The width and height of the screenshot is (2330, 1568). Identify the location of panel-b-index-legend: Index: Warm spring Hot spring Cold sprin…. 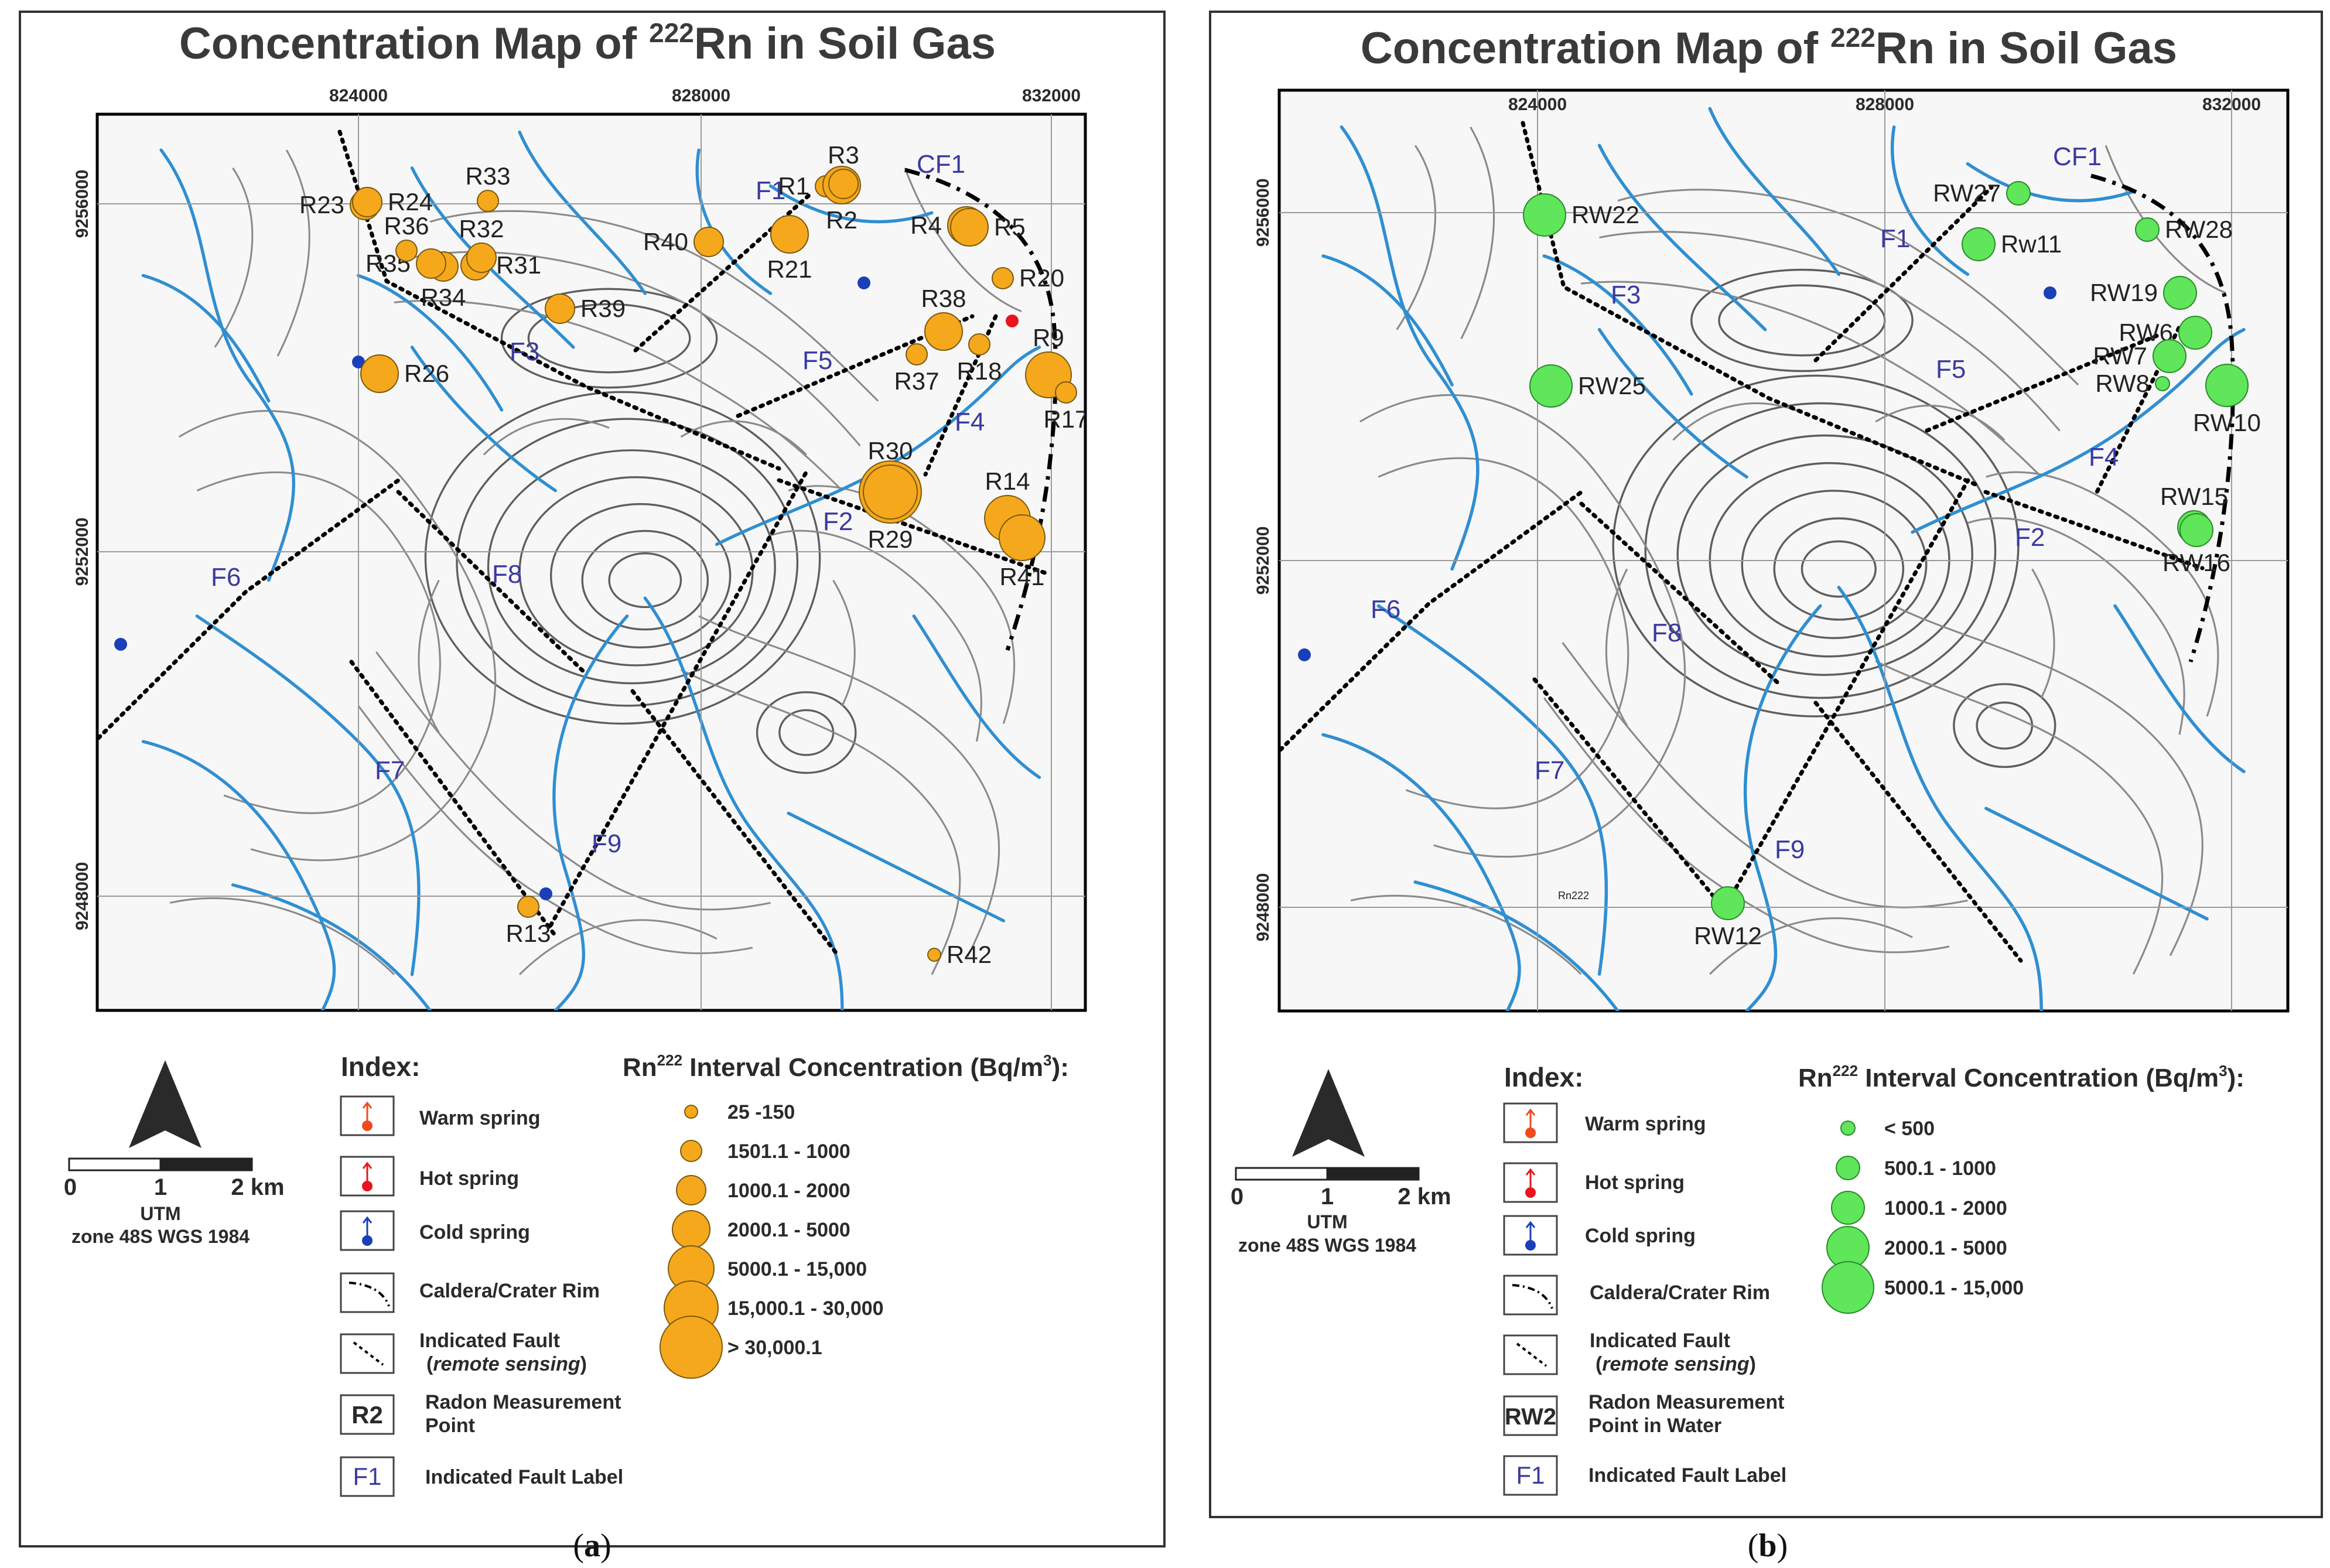
(1645, 1279).